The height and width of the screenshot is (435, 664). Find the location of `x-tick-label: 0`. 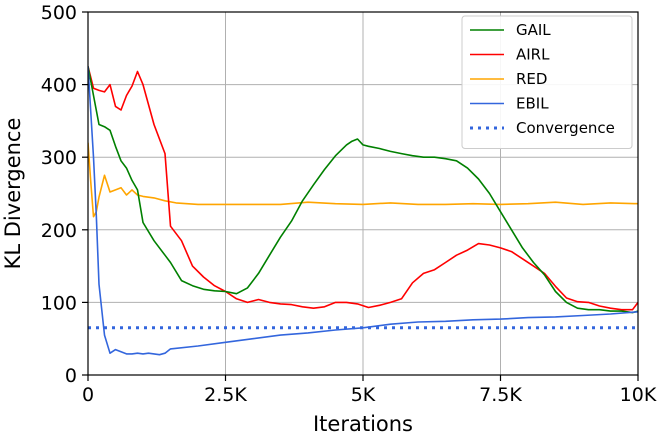

x-tick-label: 0 is located at coordinates (88, 395).